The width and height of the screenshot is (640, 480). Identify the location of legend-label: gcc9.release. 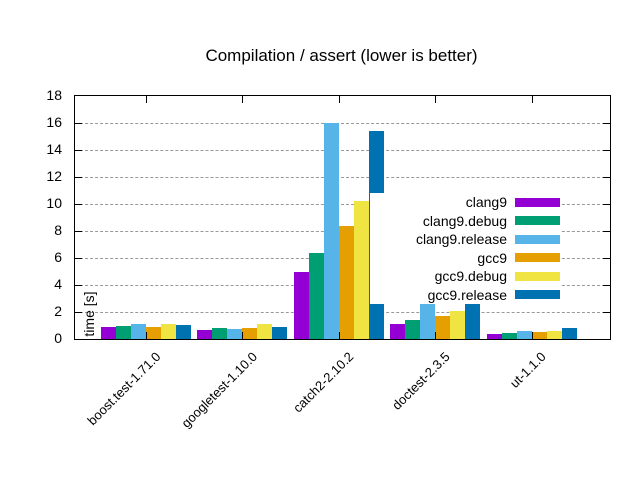
(467, 294).